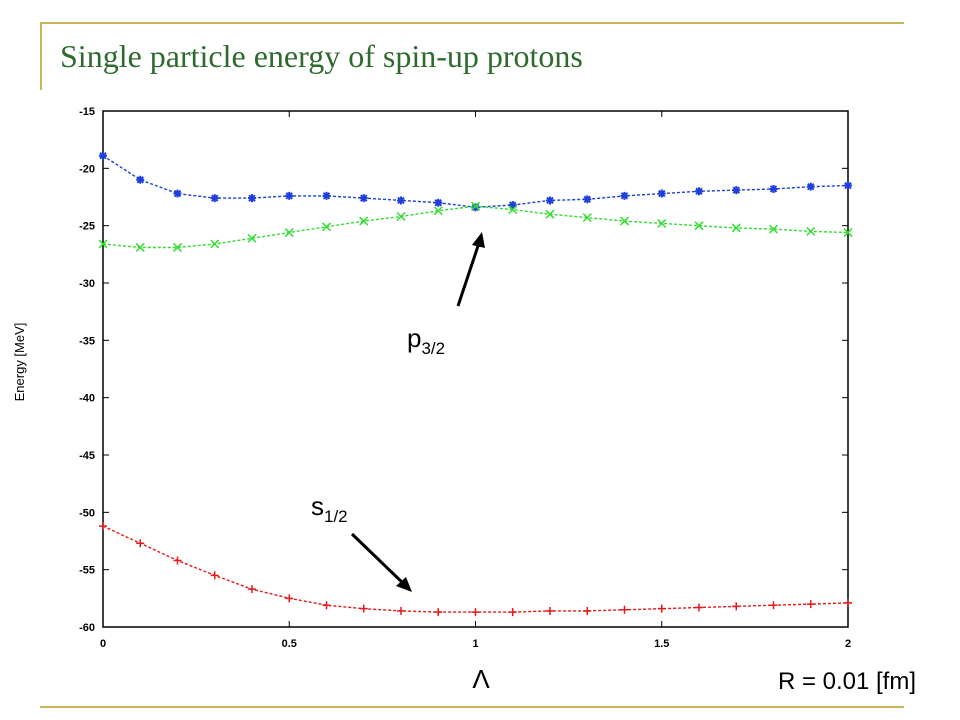  Describe the element at coordinates (19, 362) in the screenshot. I see `y-axis-label: Energy [MeV]` at that location.